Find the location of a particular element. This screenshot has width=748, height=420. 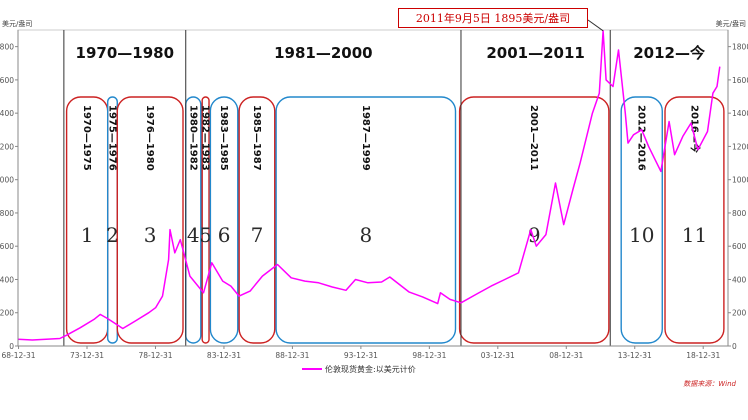

x-tick-label: 08-12-31 is located at coordinates (566, 355).